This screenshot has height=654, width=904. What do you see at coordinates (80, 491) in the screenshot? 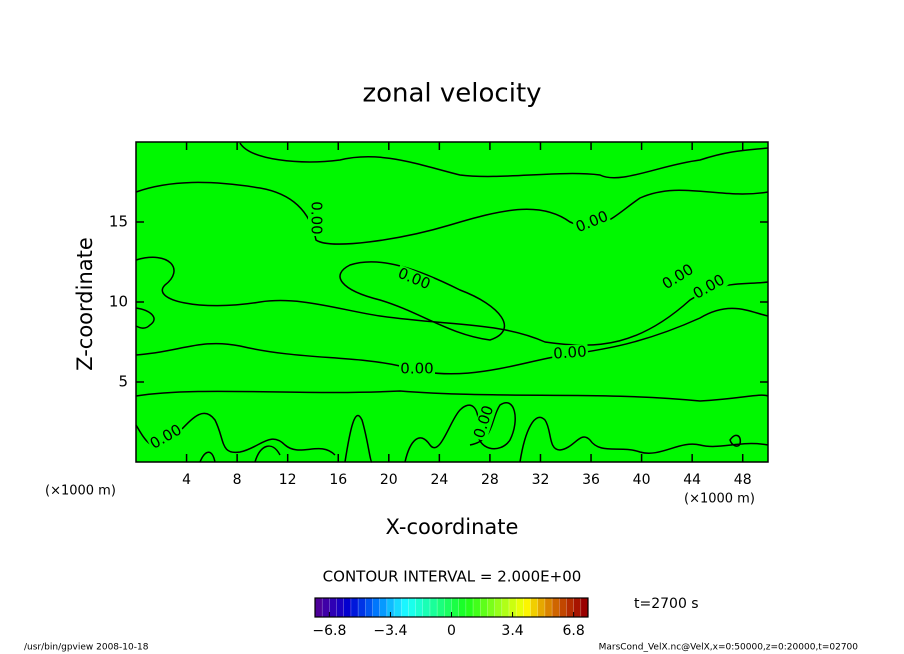
I see `y-unit: (×1000 m)` at bounding box center [80, 491].